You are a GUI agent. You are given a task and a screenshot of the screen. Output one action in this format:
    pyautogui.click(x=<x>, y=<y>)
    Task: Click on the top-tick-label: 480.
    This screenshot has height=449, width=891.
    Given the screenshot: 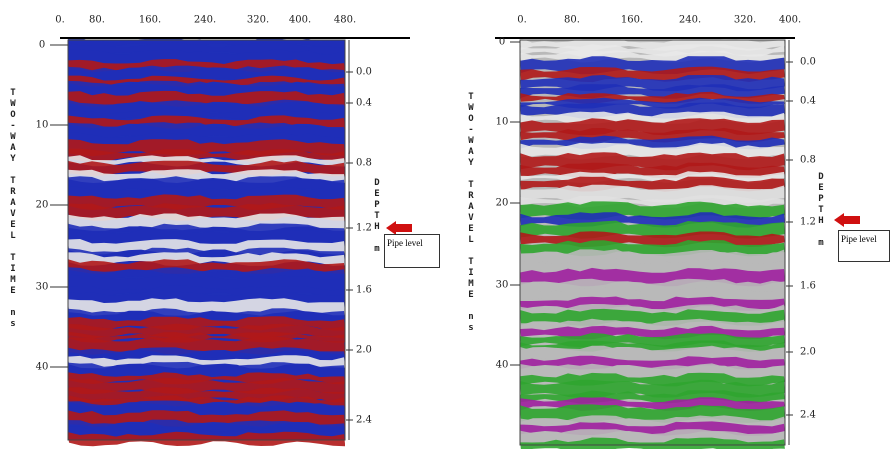 What is the action you would take?
    pyautogui.click(x=345, y=20)
    